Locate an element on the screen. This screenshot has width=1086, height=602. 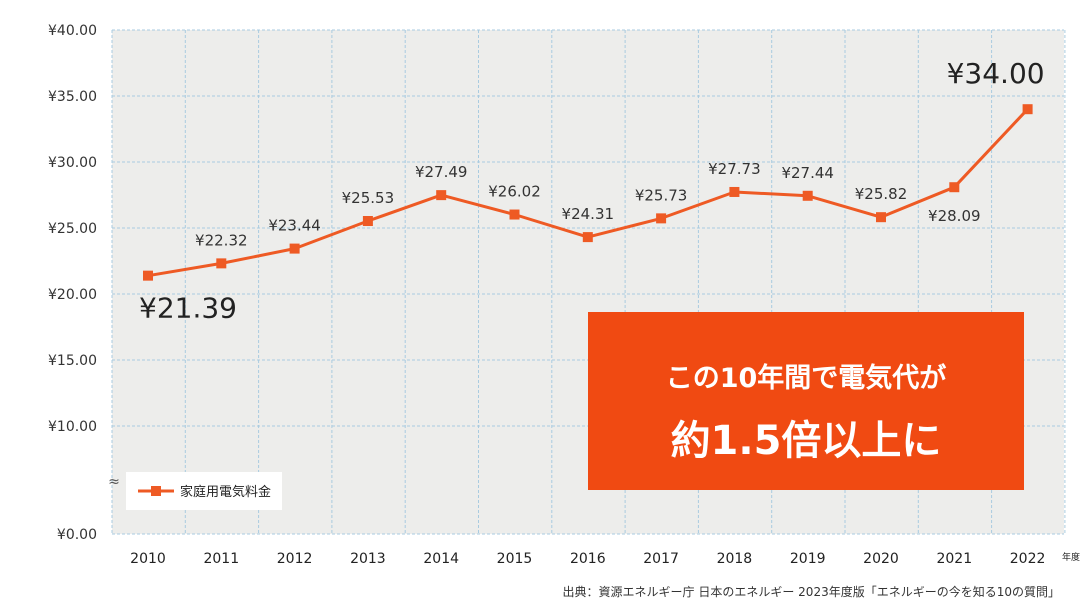
data-label: ¥27.73 is located at coordinates (734, 169).